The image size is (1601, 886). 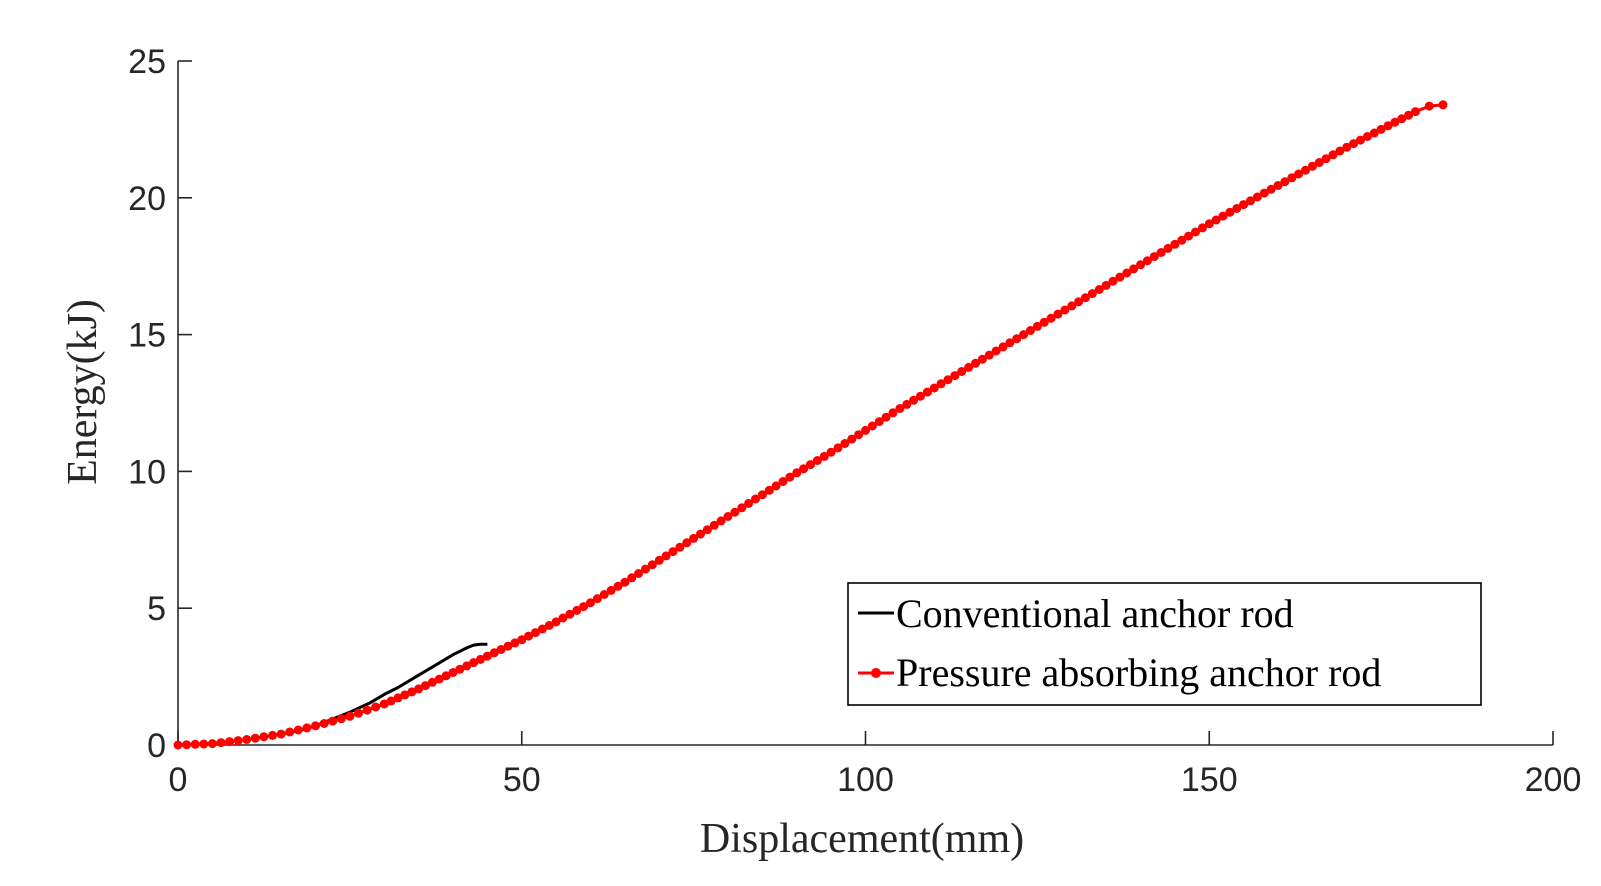 What do you see at coordinates (147, 336) in the screenshot?
I see `y-tick-label: 15` at bounding box center [147, 336].